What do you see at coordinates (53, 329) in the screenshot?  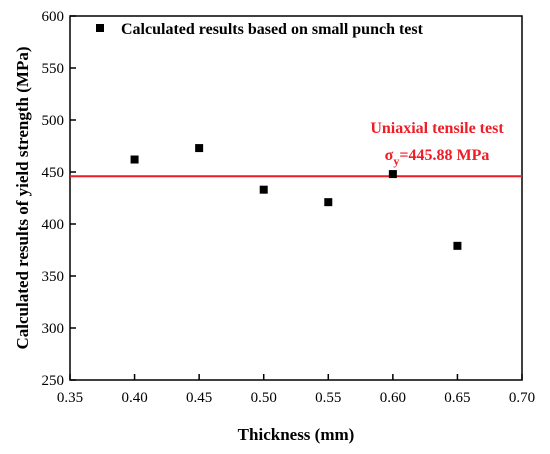 I see `y-tick-label: 300` at bounding box center [53, 329].